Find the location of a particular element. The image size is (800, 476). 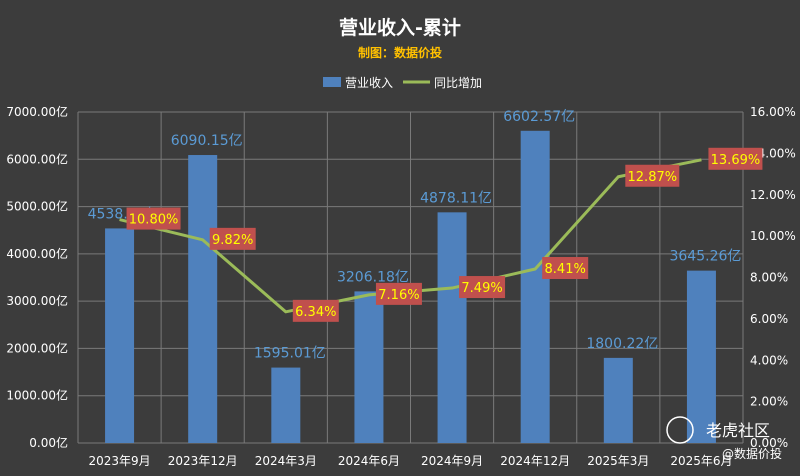

right-axis-tick-label: 8.00% is located at coordinates (769, 278).